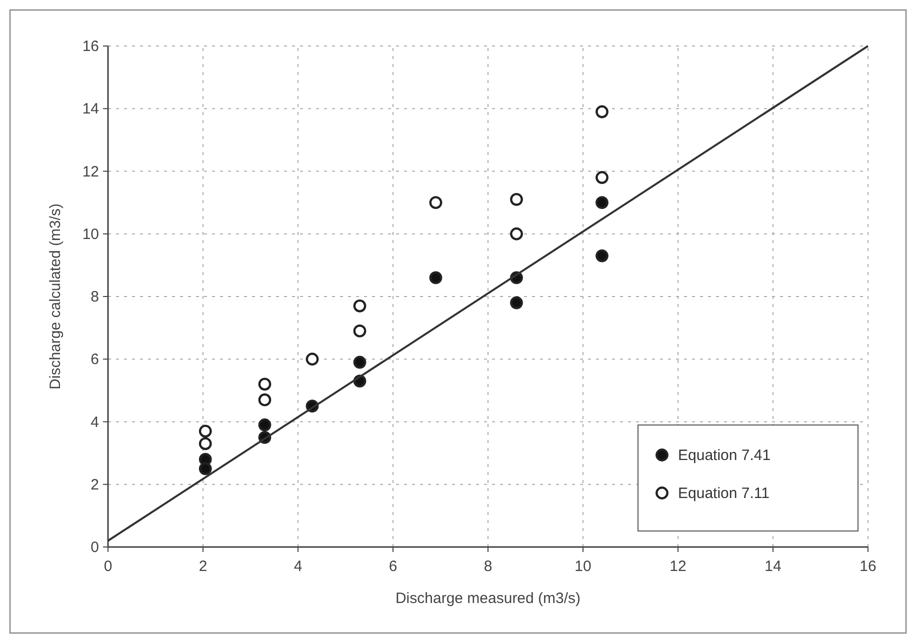 The width and height of the screenshot is (917, 643). What do you see at coordinates (488, 566) in the screenshot?
I see `x-tick-label: 8` at bounding box center [488, 566].